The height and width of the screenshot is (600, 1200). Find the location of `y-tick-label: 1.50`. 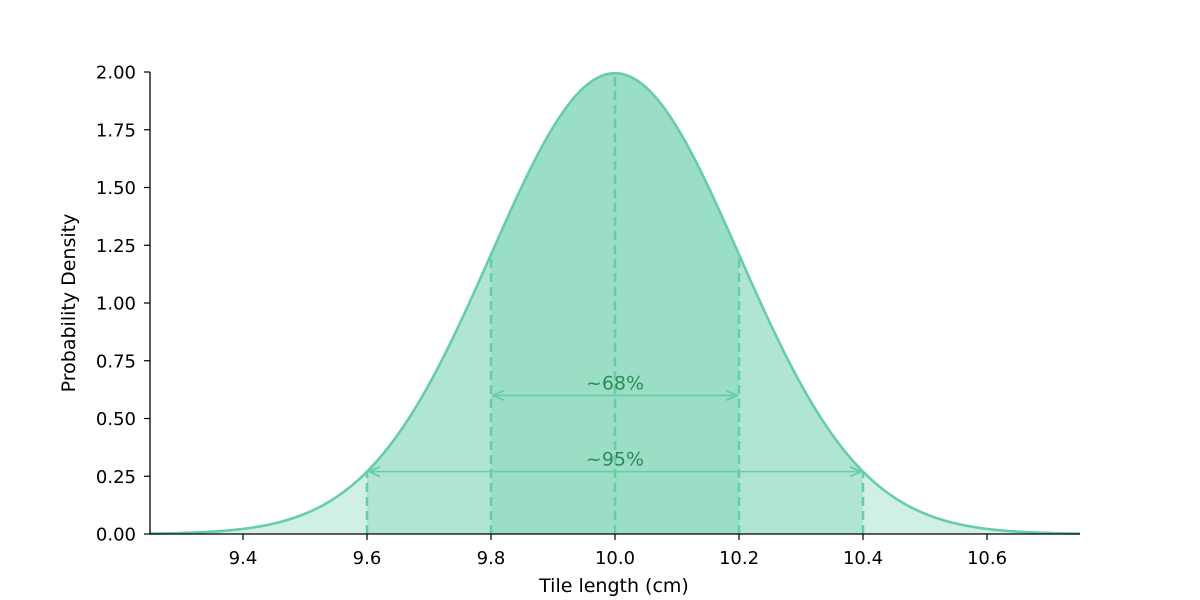

y-tick-label: 1.50 is located at coordinates (116, 188).